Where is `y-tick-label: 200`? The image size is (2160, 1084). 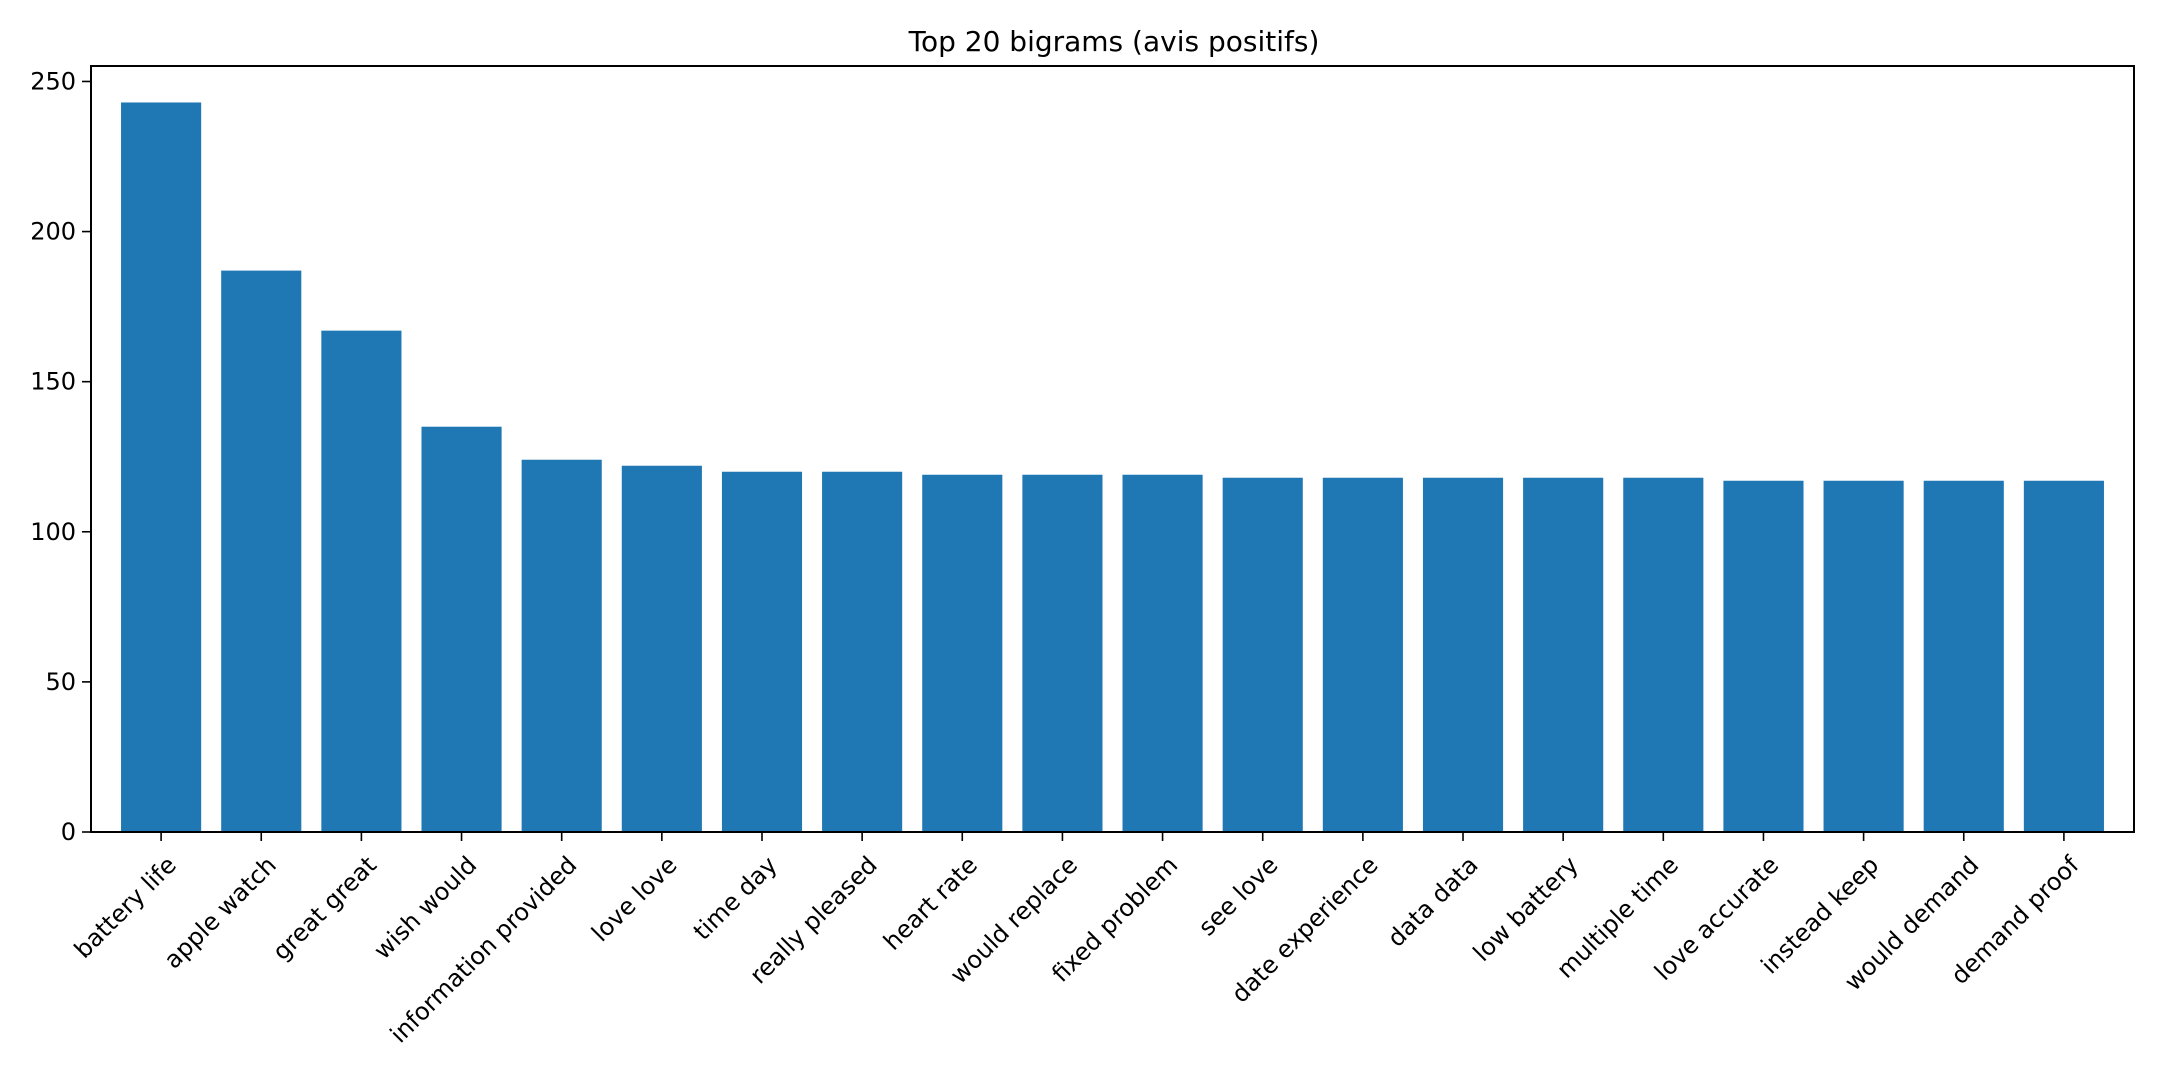
y-tick-label: 200 is located at coordinates (53, 232).